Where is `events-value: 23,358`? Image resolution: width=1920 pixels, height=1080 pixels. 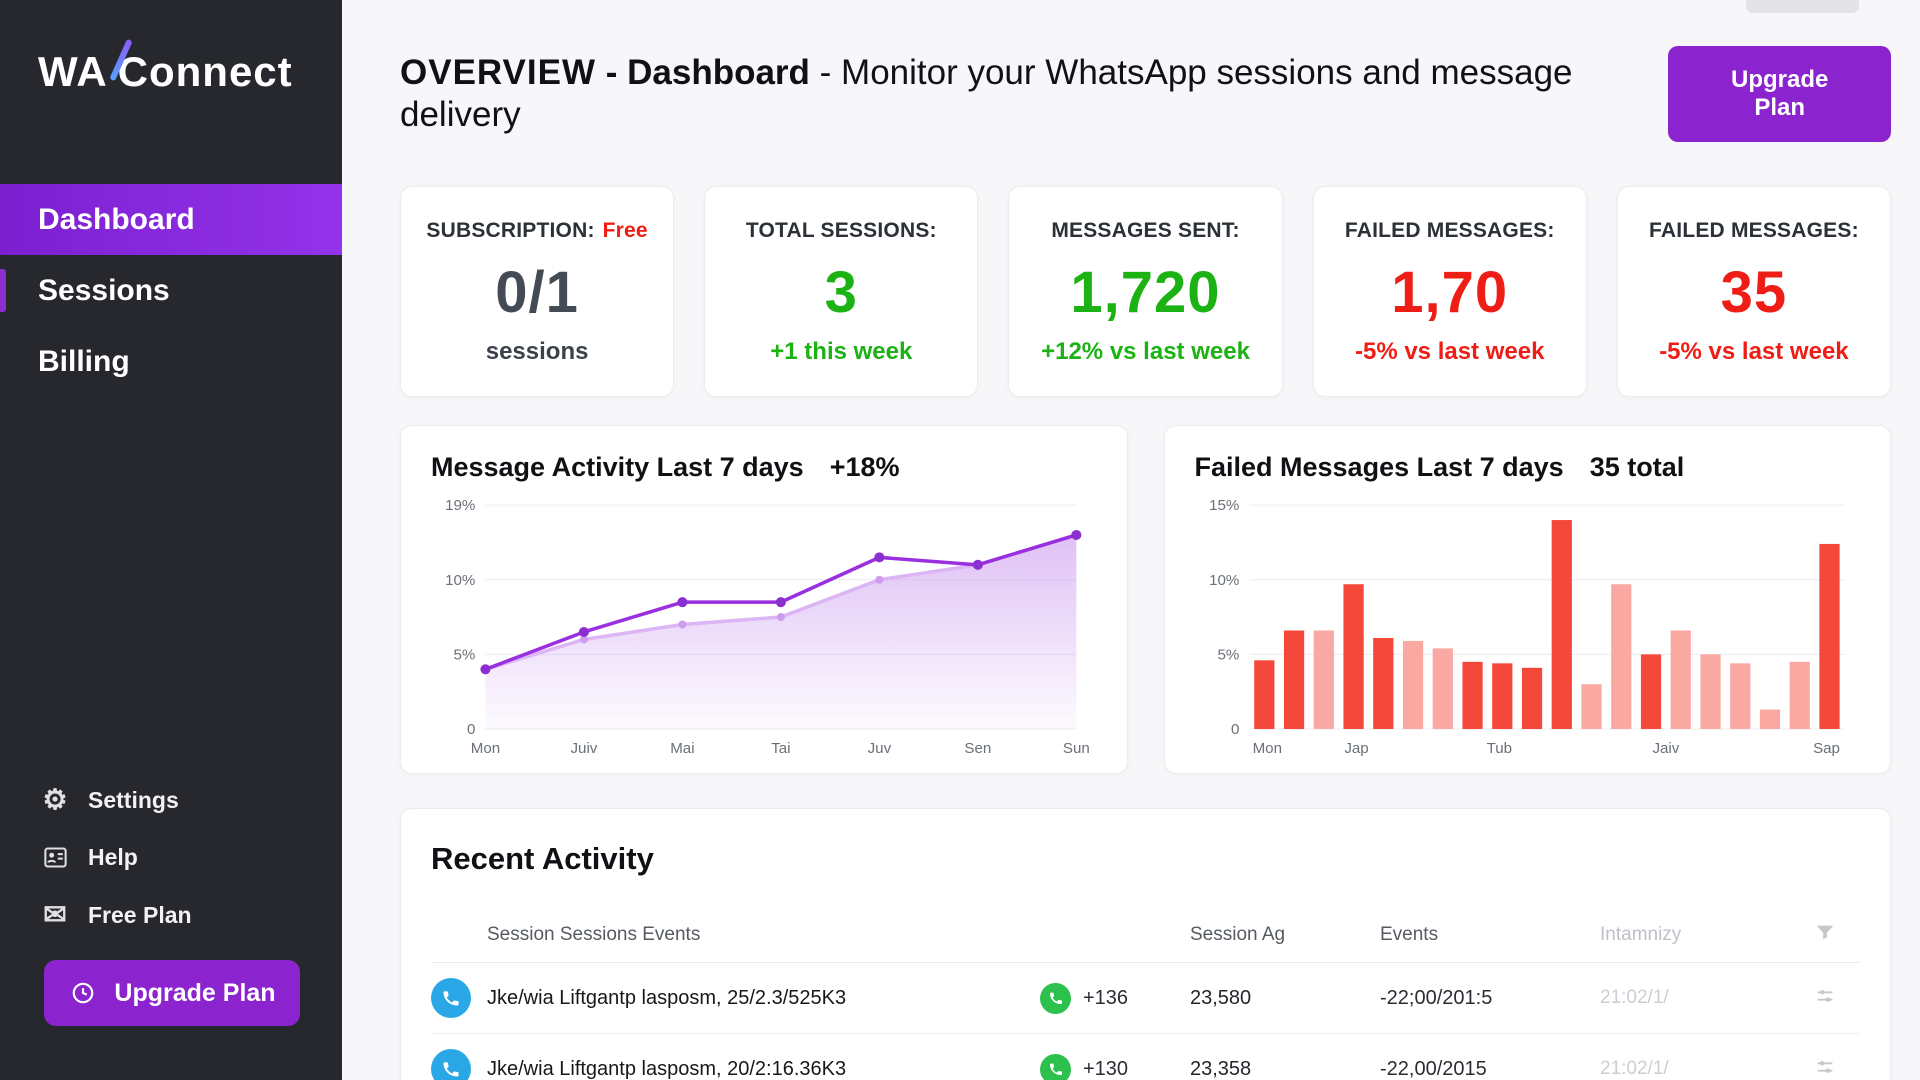
events-value: 23,358 is located at coordinates (1221, 1068).